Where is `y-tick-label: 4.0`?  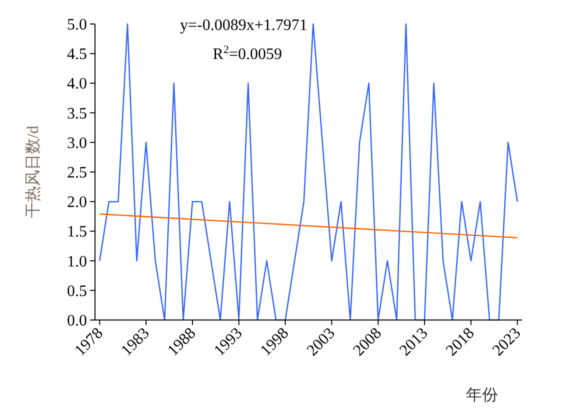
y-tick-label: 4.0 is located at coordinates (77, 84).